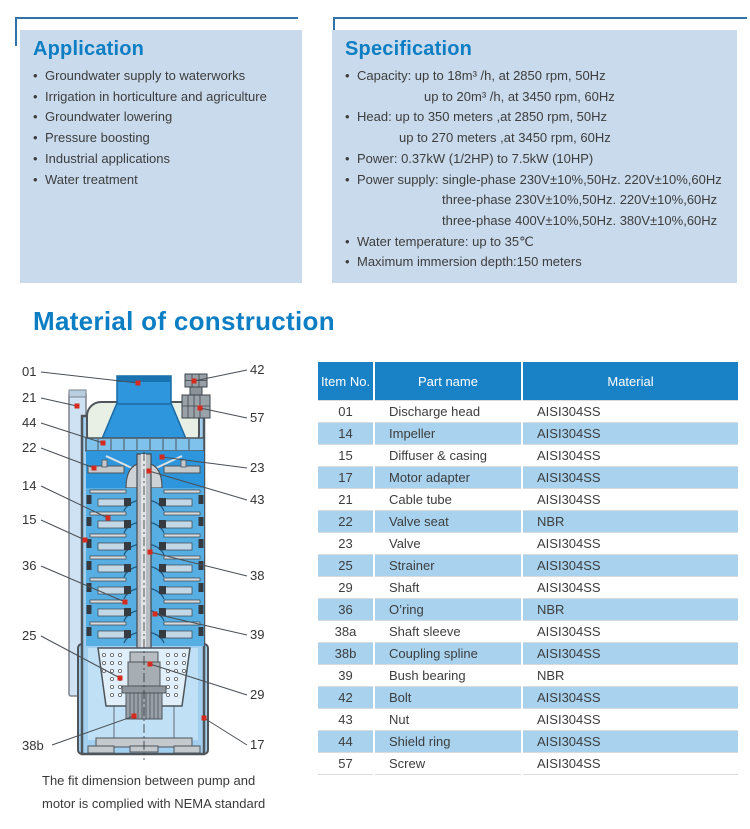 The height and width of the screenshot is (829, 750). What do you see at coordinates (257, 575) in the screenshot?
I see `callout-label: 38` at bounding box center [257, 575].